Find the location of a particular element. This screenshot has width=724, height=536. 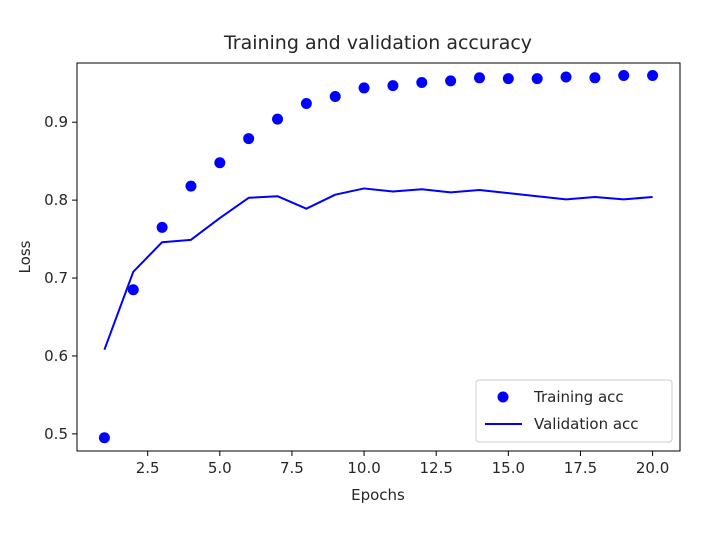

y-tick-label: 0.7 is located at coordinates (56, 278).